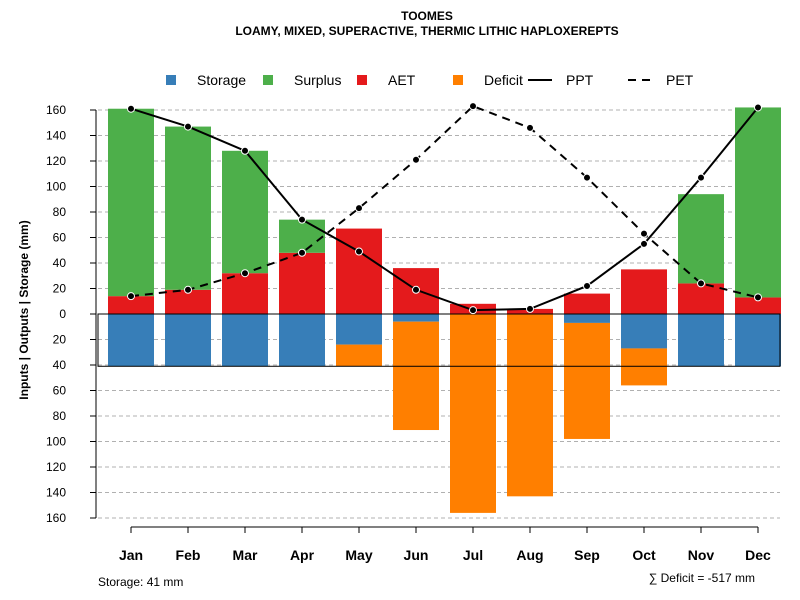 The image size is (800, 600). I want to click on legend-label-ppt: PPT, so click(580, 80).